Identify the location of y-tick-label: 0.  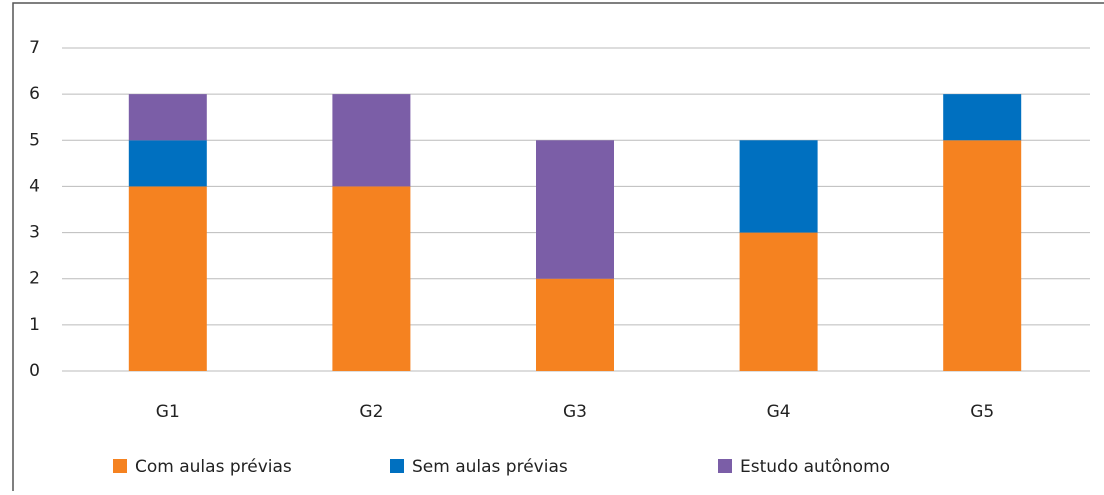
(34, 371).